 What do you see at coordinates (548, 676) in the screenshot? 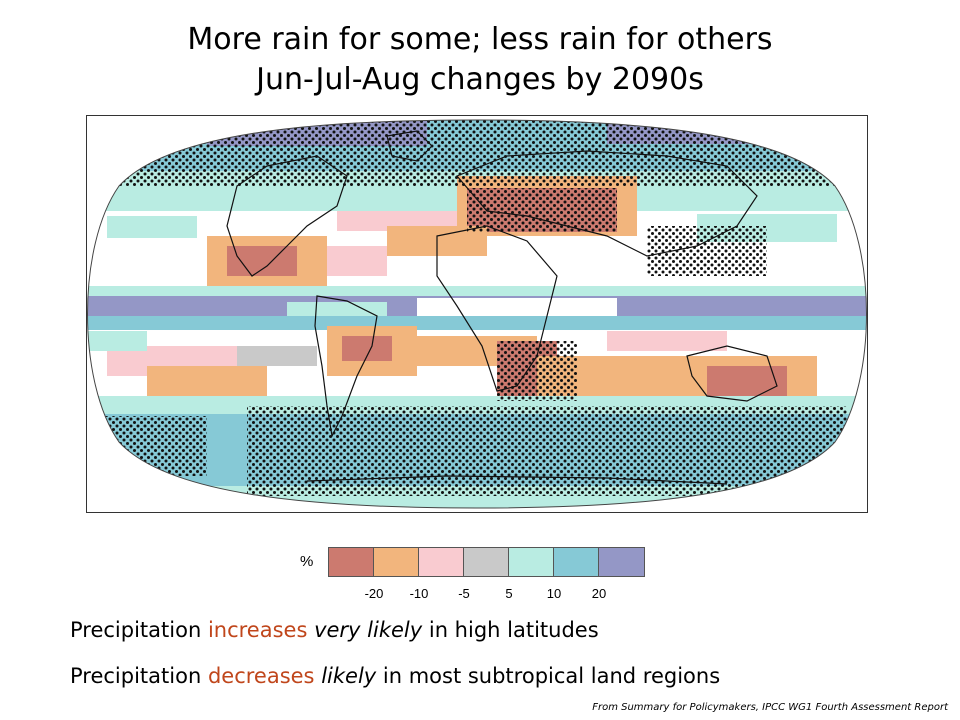
I see `statement-2-suffix: in most subtropical land regions` at bounding box center [548, 676].